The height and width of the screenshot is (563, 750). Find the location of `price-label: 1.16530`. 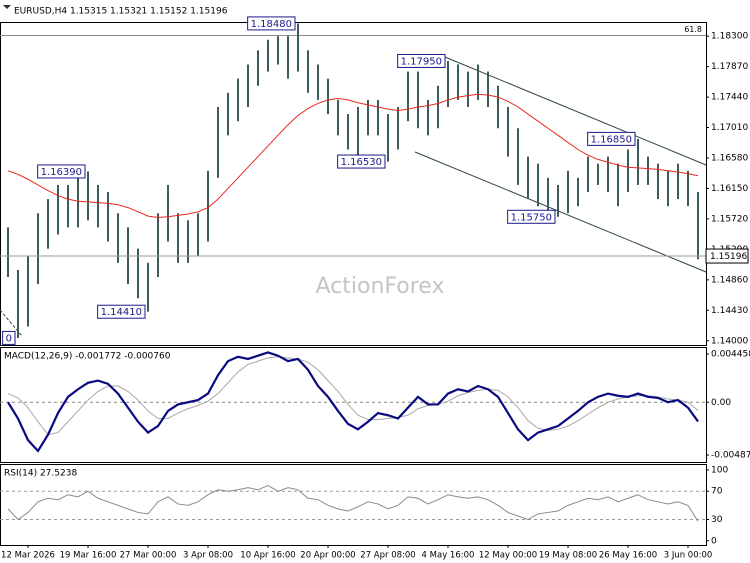

price-label: 1.16530 is located at coordinates (361, 162).